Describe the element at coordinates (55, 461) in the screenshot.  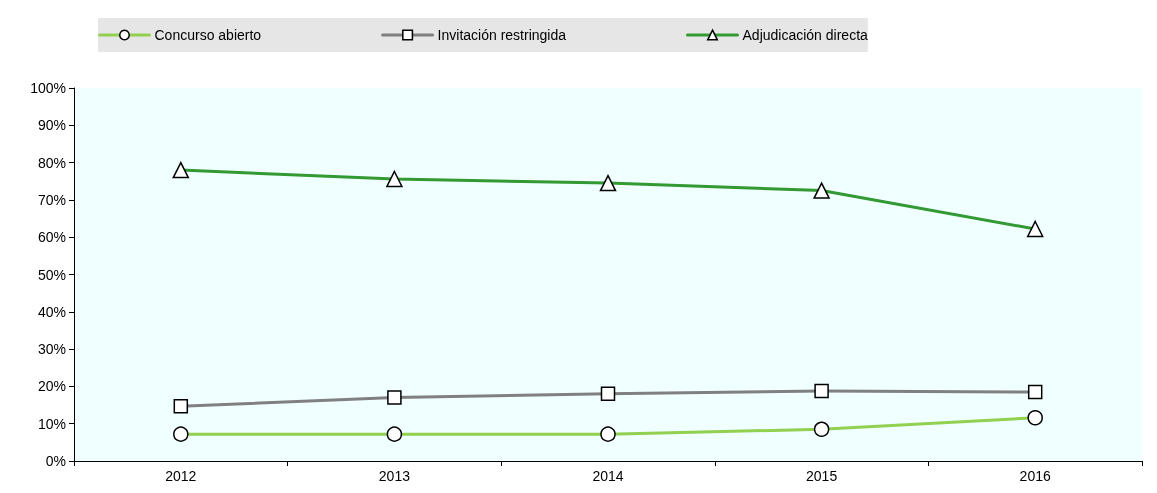
I see `y-tick-label: 0%` at that location.